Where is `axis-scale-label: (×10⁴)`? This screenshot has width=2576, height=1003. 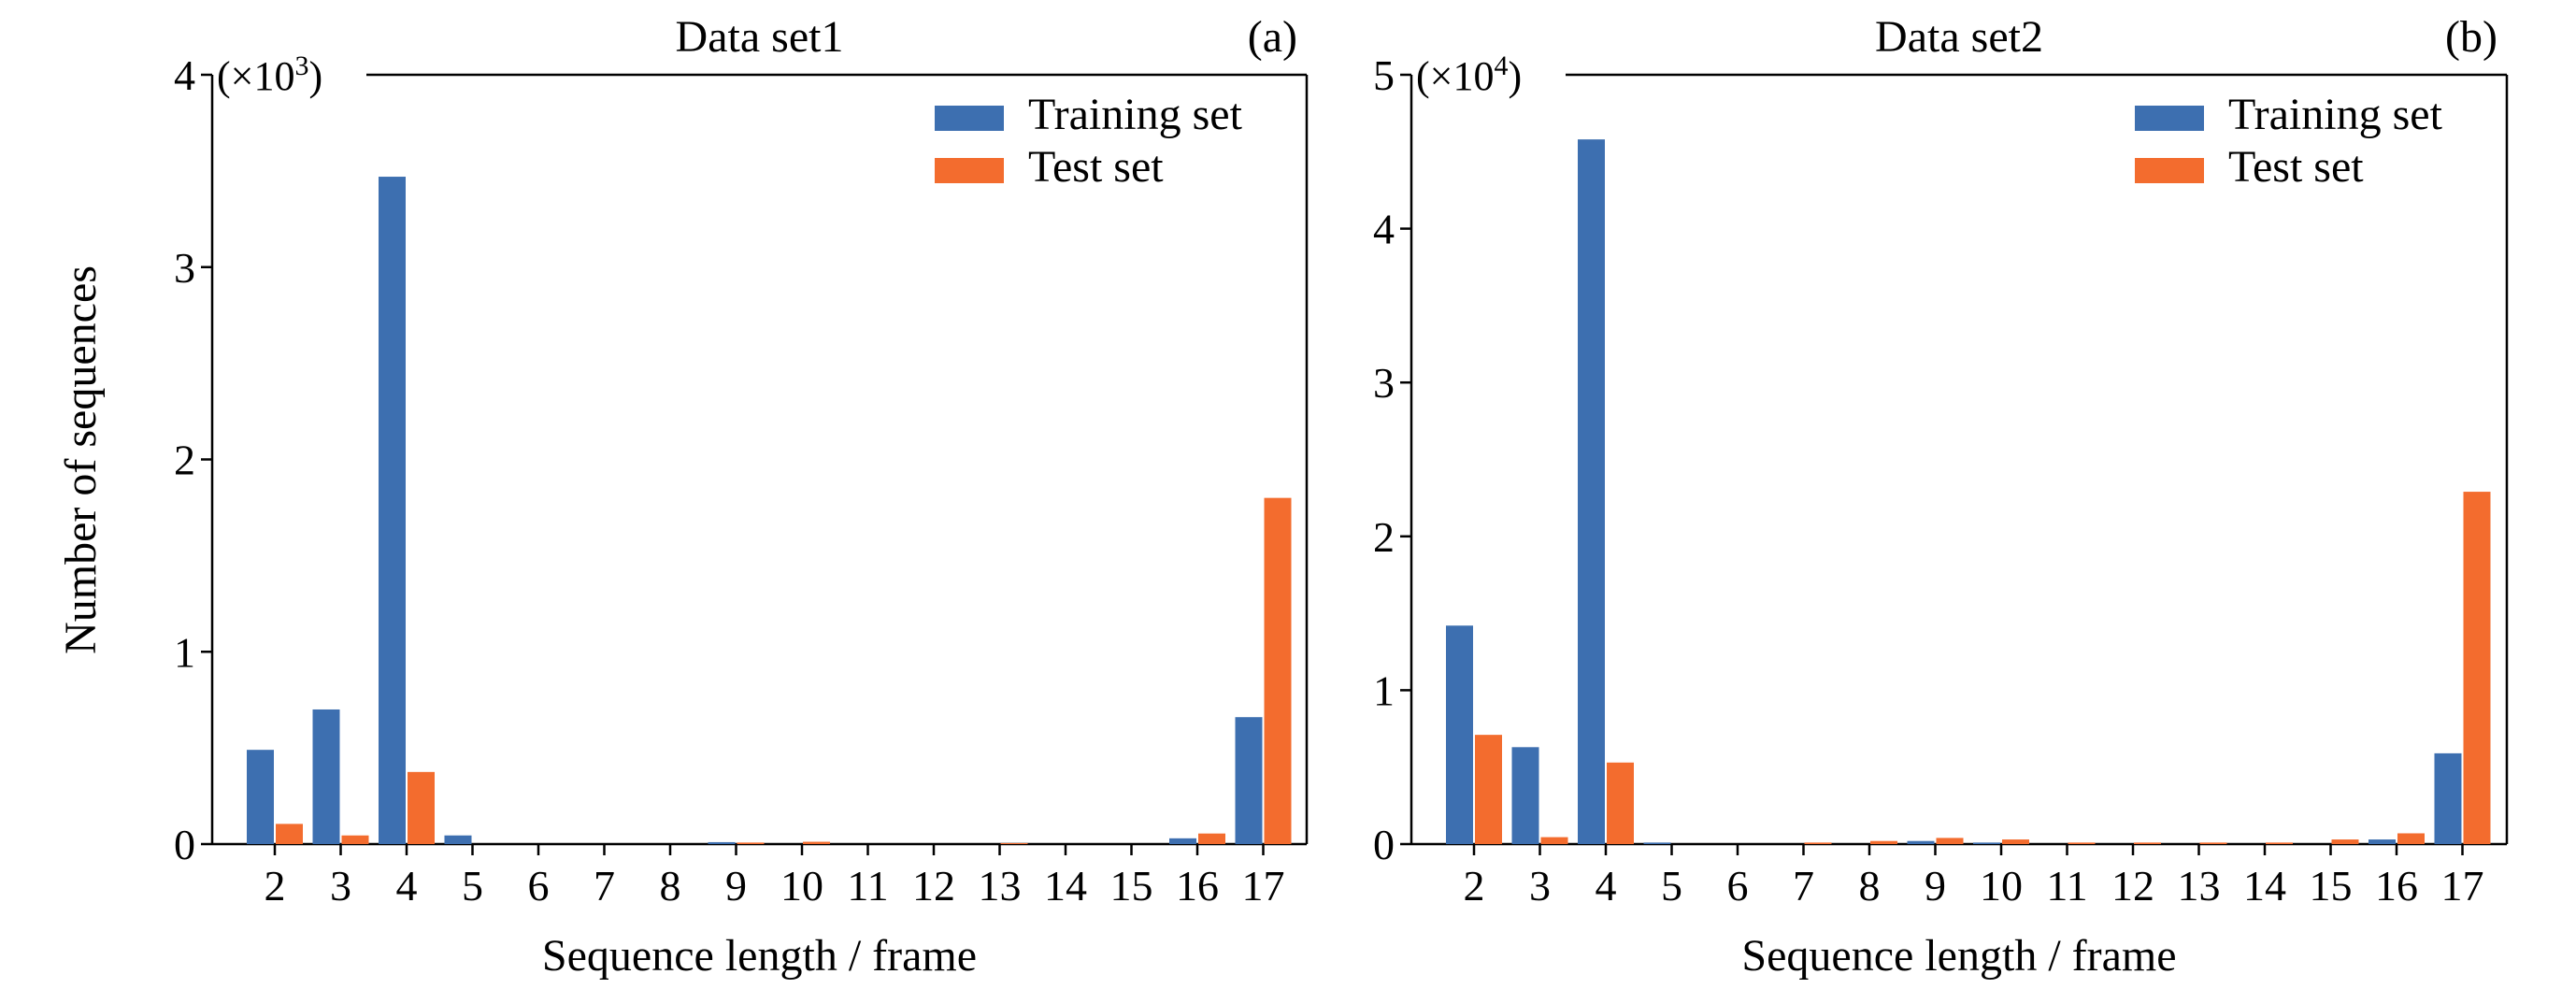
axis-scale-label: (×10⁴) is located at coordinates (1469, 74).